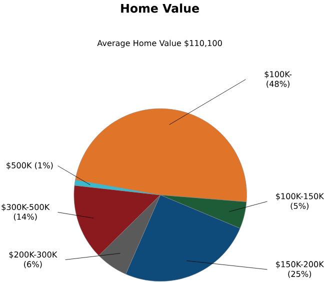 This screenshot has height=282, width=325. What do you see at coordinates (300, 274) in the screenshot?
I see `data-label: (25%)` at bounding box center [300, 274].